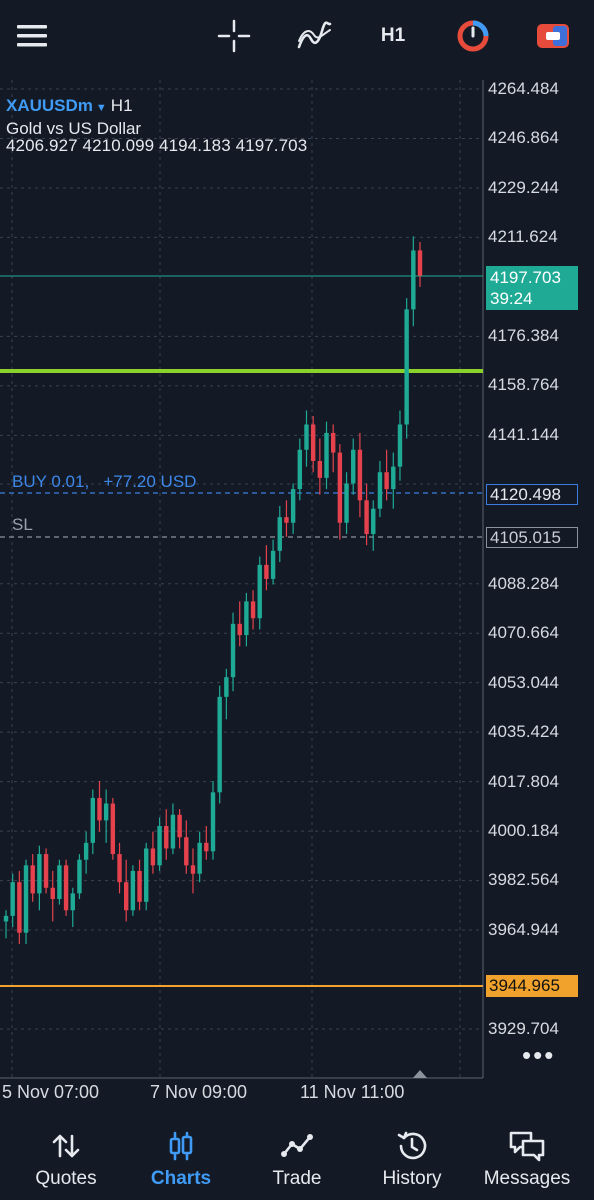  What do you see at coordinates (527, 1146) in the screenshot?
I see `chat-icon` at bounding box center [527, 1146].